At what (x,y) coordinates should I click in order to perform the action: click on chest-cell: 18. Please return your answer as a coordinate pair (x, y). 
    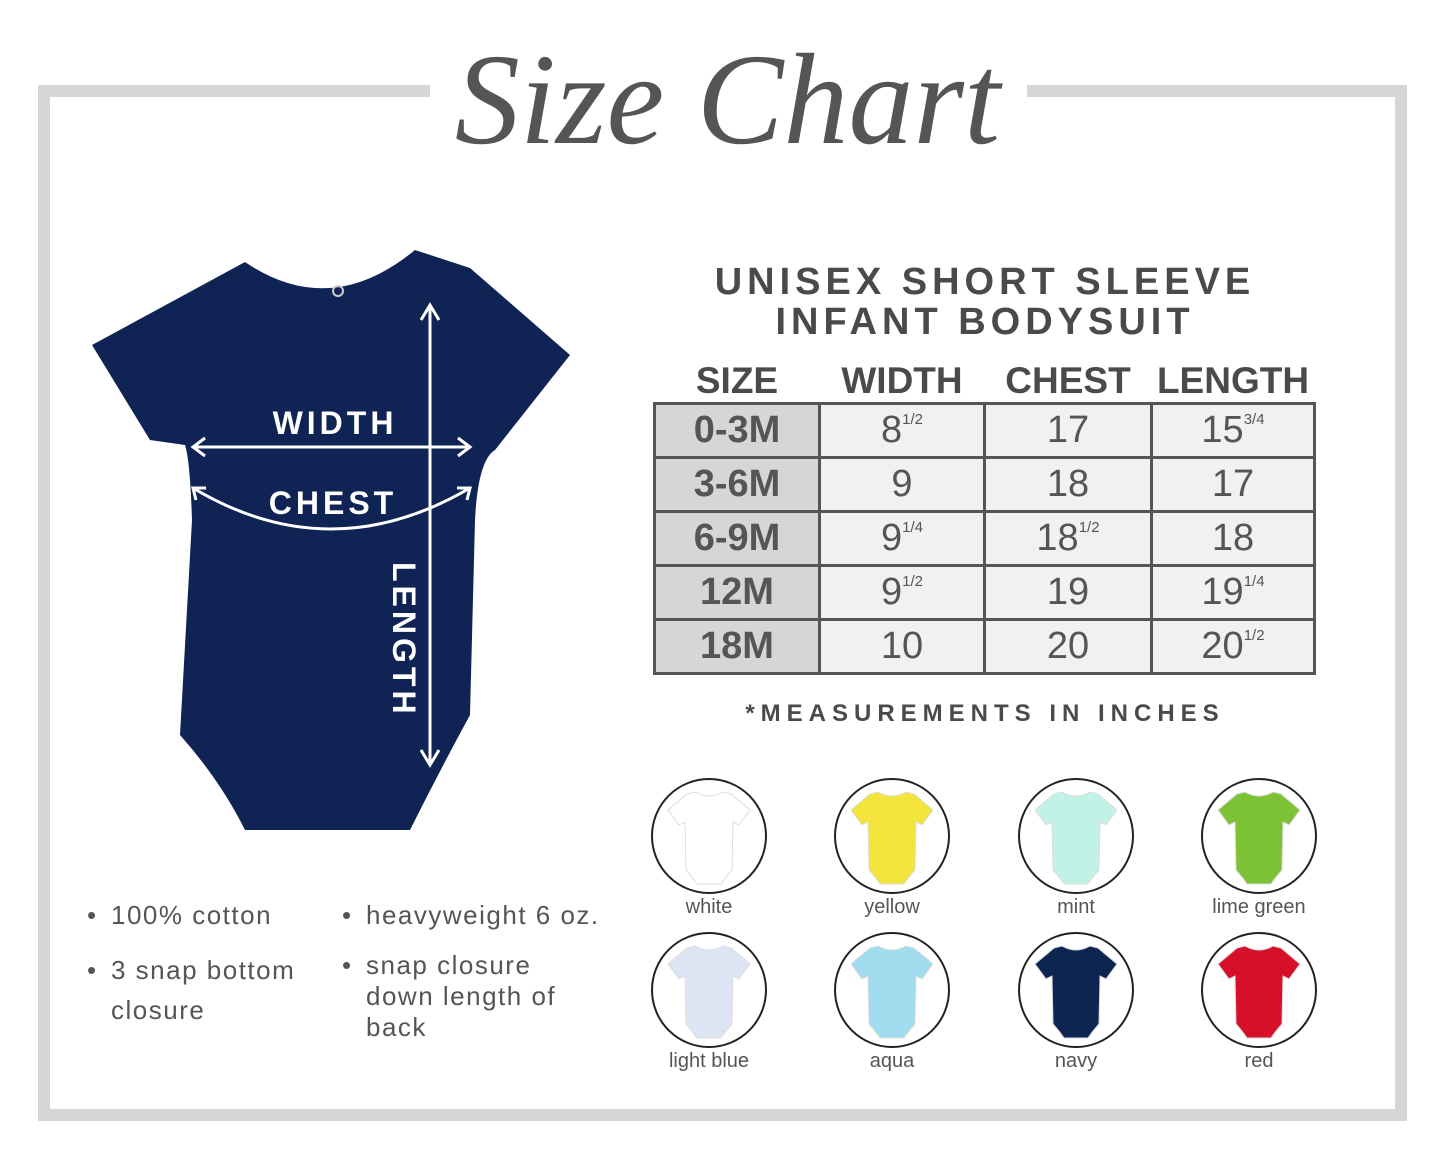
    Looking at the image, I should click on (1068, 484).